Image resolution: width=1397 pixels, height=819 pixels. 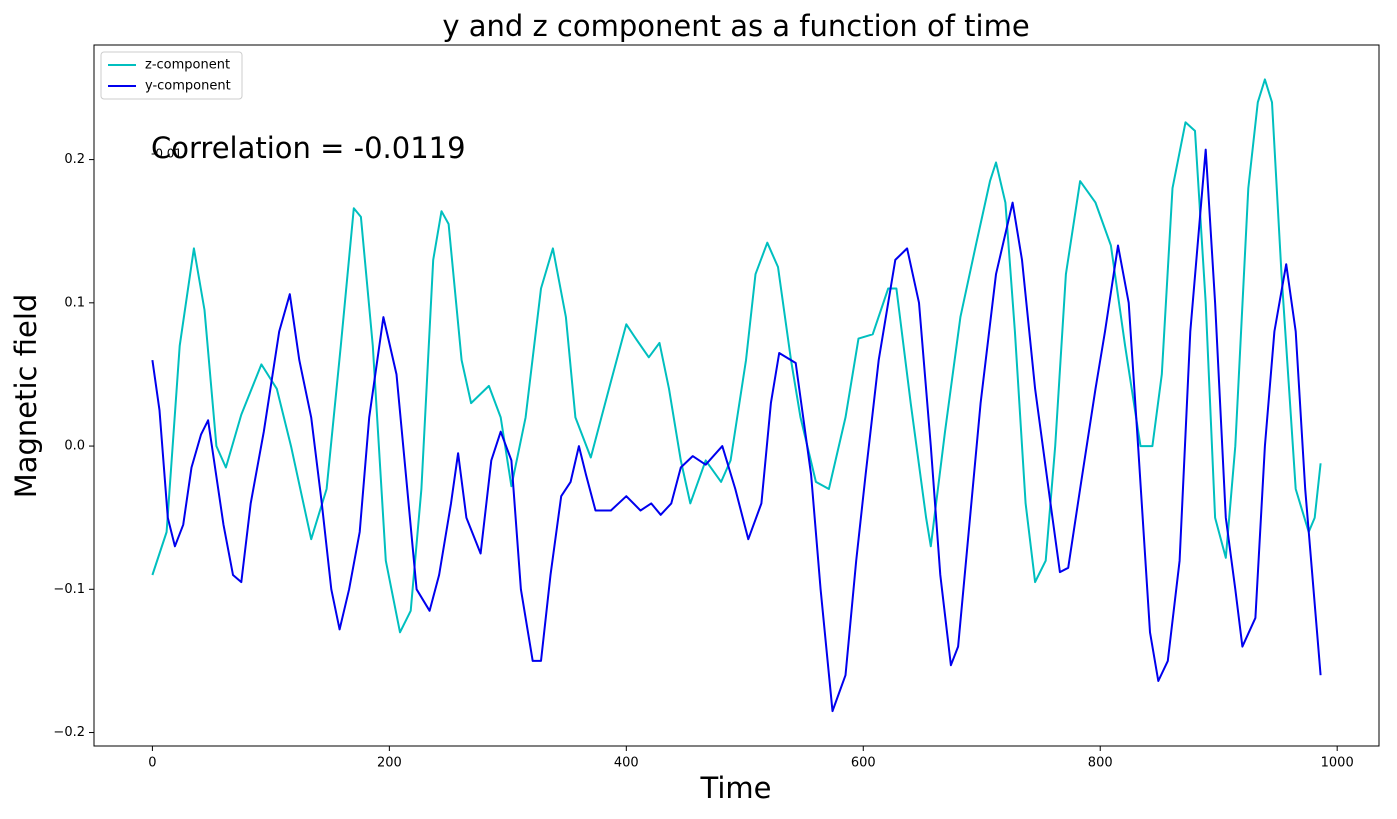 What do you see at coordinates (1337, 763) in the screenshot?
I see `x-tick-label: 1000` at bounding box center [1337, 763].